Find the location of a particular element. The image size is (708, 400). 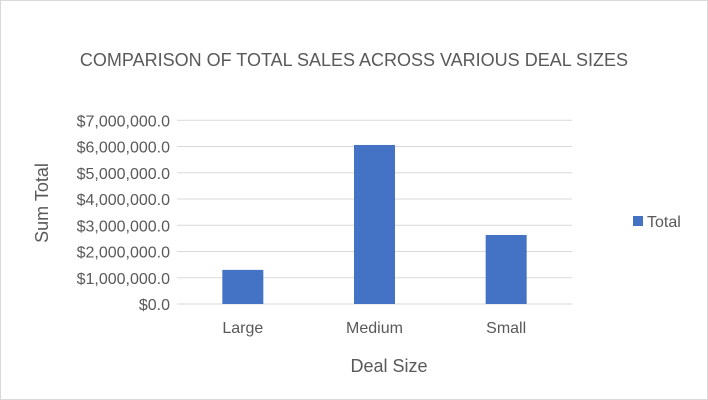

x-axis-label: Deal Size is located at coordinates (388, 366).